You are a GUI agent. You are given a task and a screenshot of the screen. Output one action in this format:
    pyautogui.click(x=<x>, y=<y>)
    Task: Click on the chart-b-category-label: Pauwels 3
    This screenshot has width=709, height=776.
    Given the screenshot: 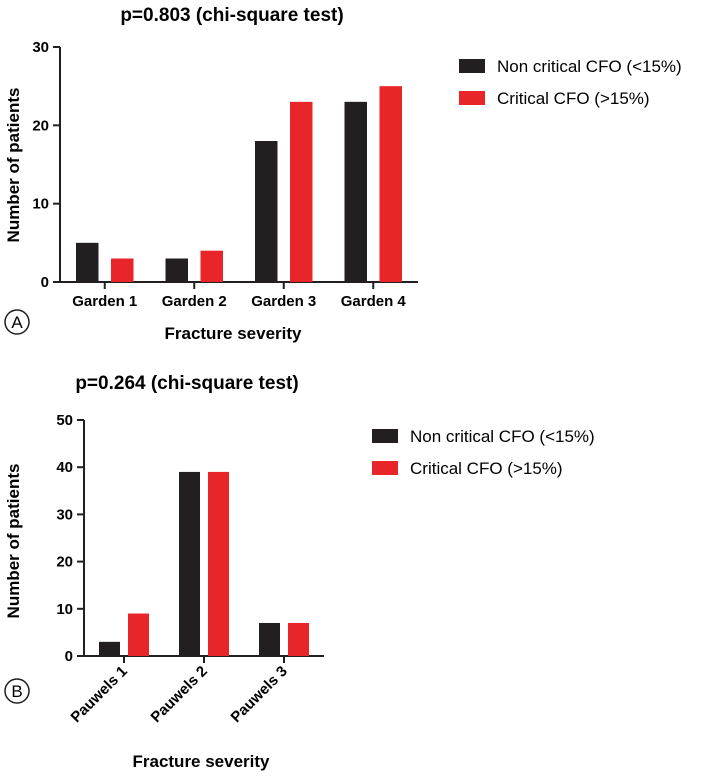 What is the action you would take?
    pyautogui.click(x=259, y=694)
    